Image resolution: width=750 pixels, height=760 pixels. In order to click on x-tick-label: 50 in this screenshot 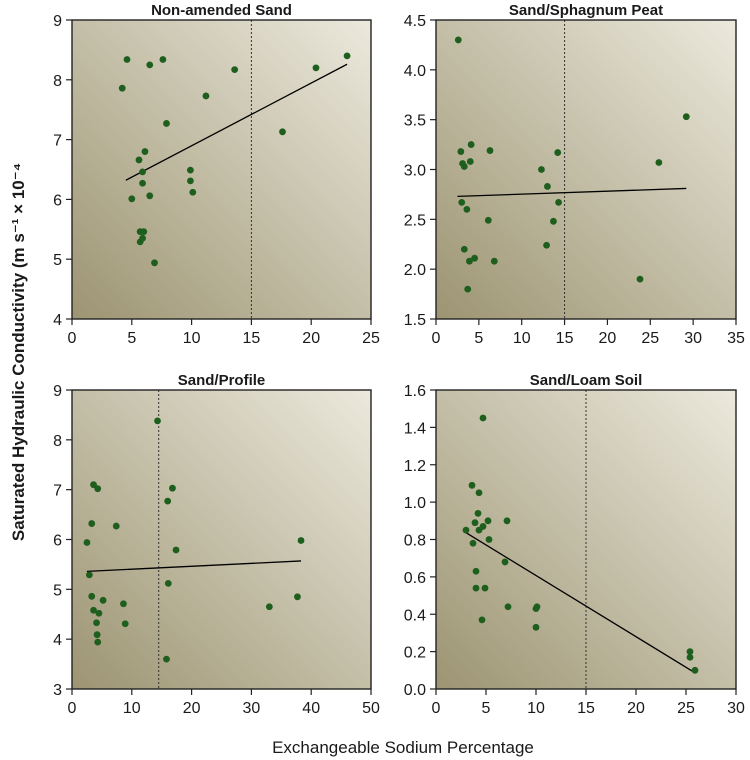, I will do `click(371, 708)`.